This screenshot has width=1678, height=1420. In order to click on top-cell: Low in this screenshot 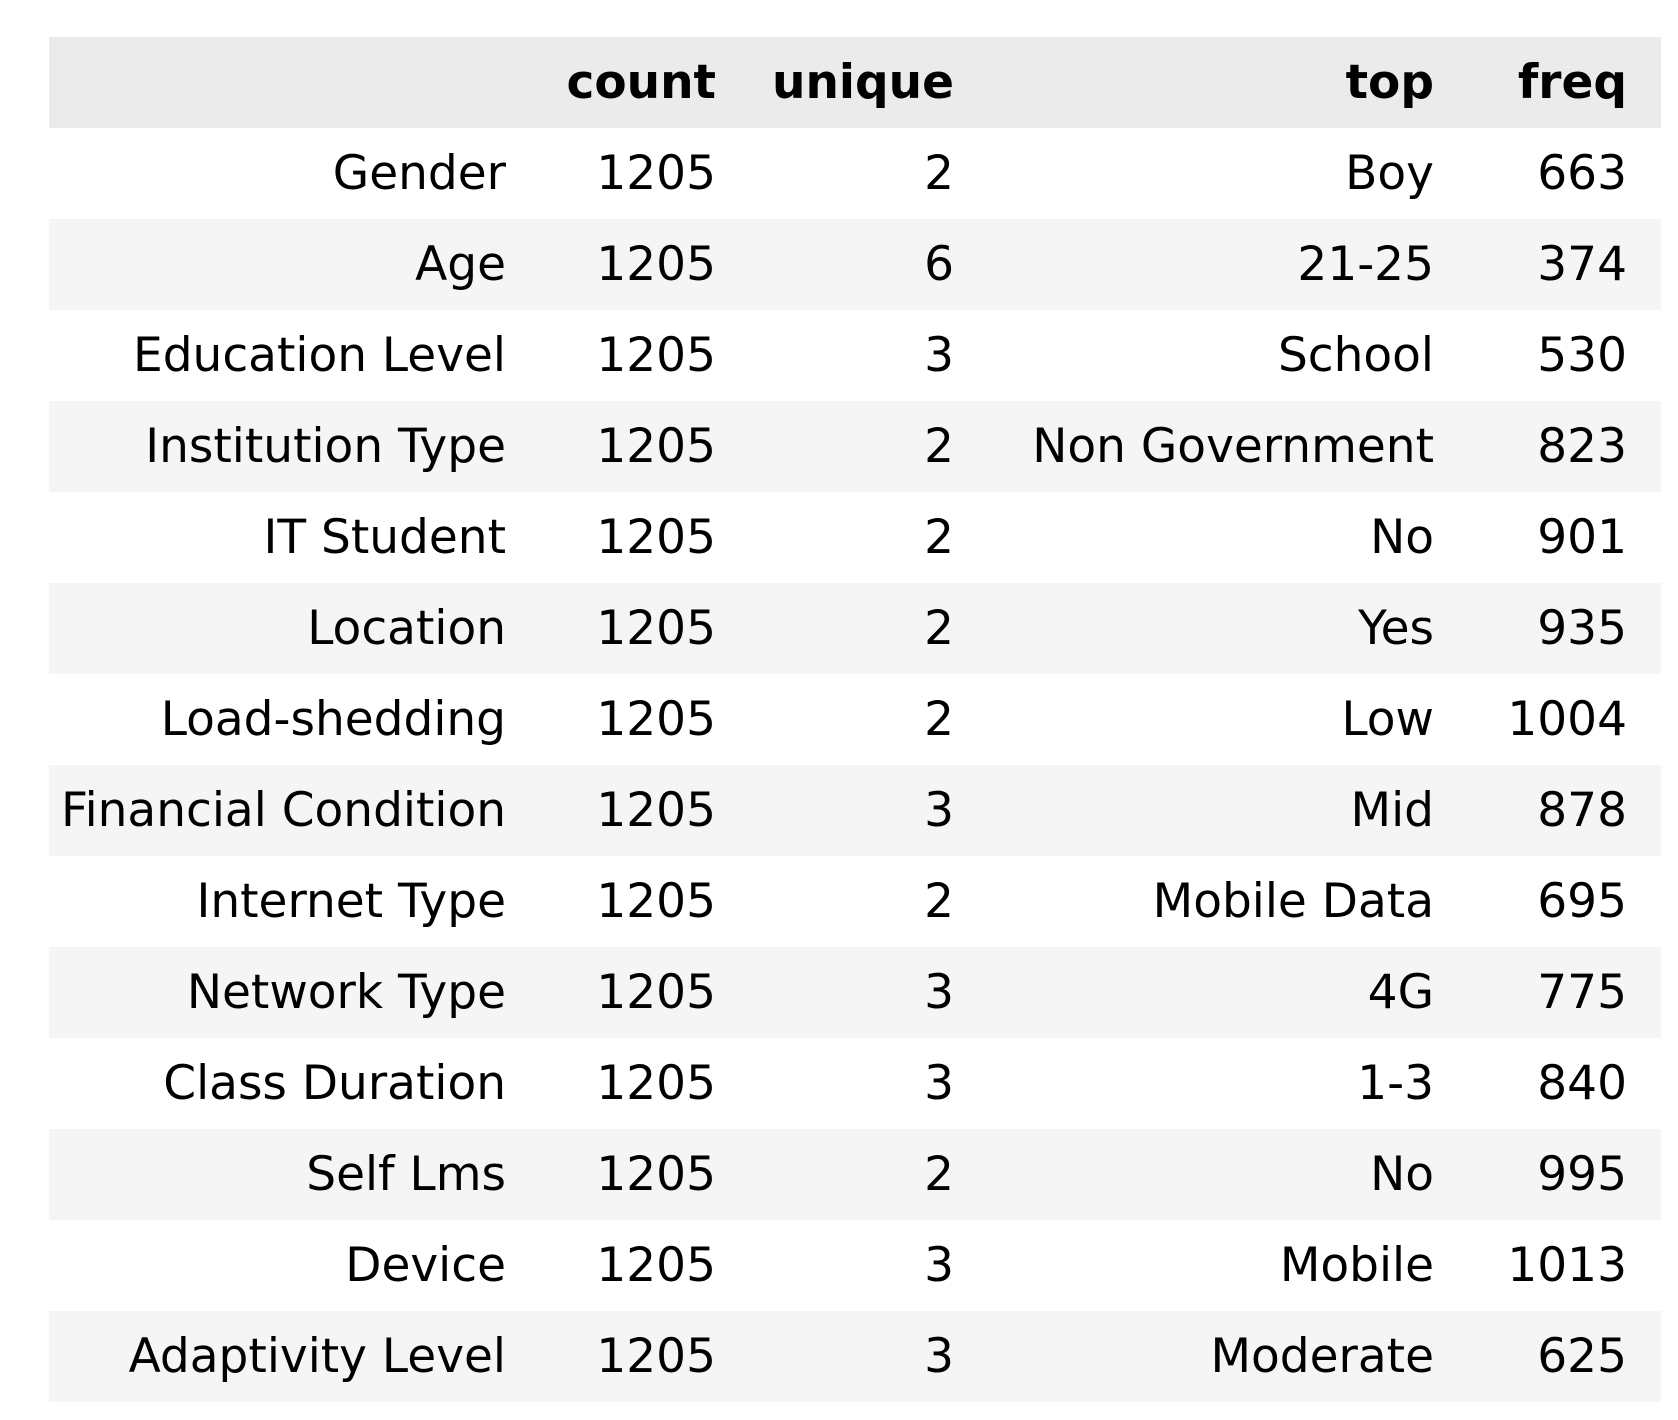, I will do `click(1387, 719)`.